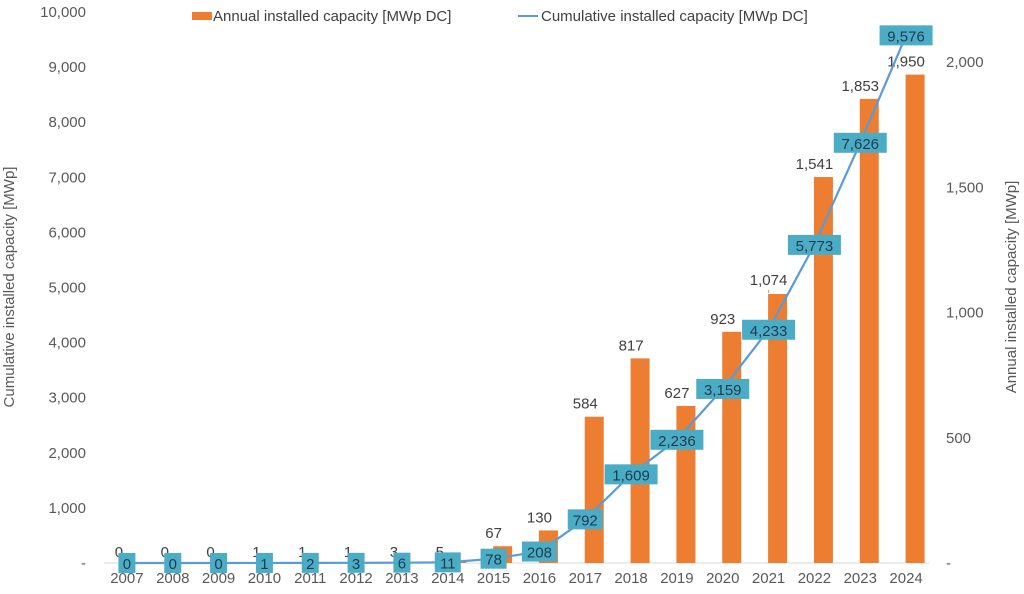 The height and width of the screenshot is (594, 1024). Describe the element at coordinates (905, 578) in the screenshot. I see `x-tick-label: 2024` at that location.